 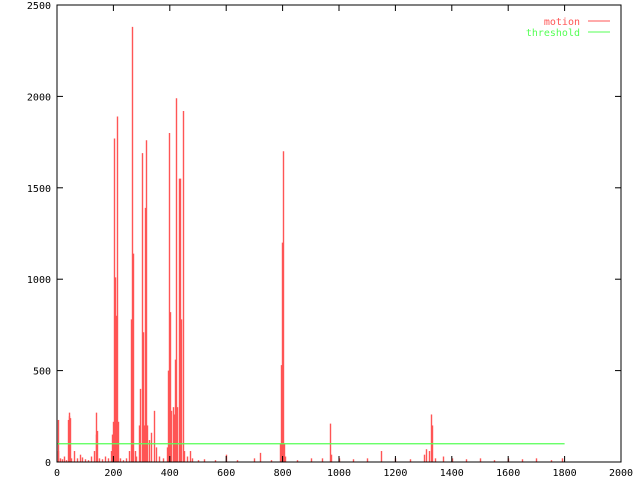 What do you see at coordinates (452, 473) in the screenshot?
I see `x-tick-label: 1400` at bounding box center [452, 473].